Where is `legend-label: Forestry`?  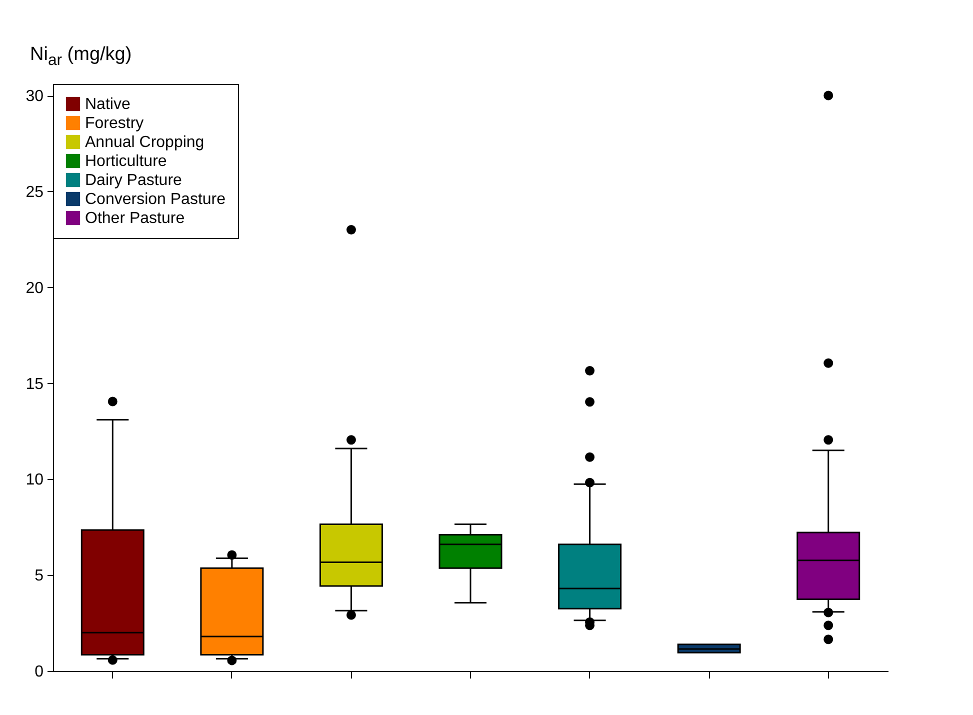 legend-label: Forestry is located at coordinates (114, 123).